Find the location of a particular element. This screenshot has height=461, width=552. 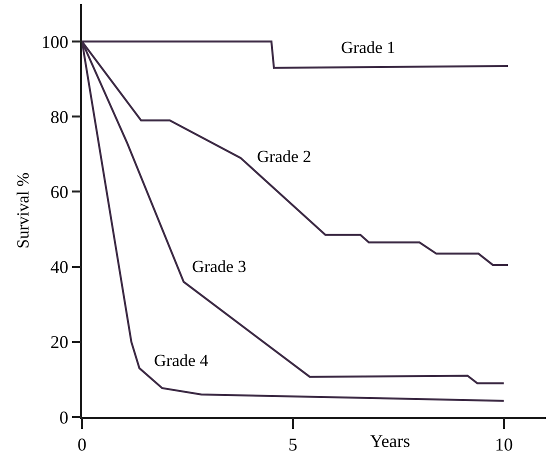

x-tick-label: 5 is located at coordinates (293, 444).